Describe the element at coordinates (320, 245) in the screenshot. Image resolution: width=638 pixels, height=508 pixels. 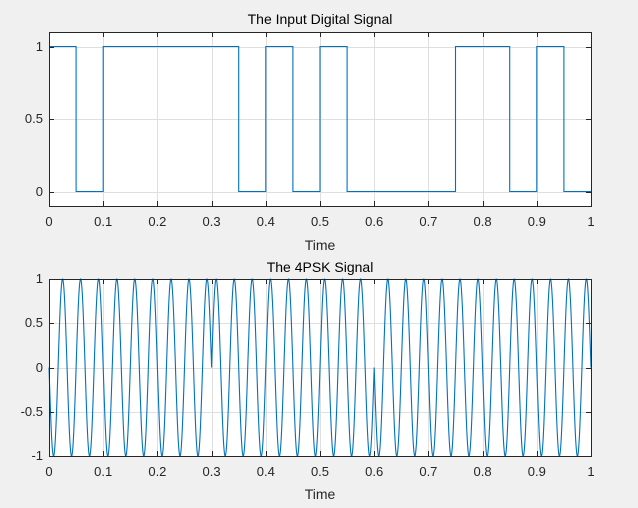
I see `top-chart-xlabel: Time` at that location.